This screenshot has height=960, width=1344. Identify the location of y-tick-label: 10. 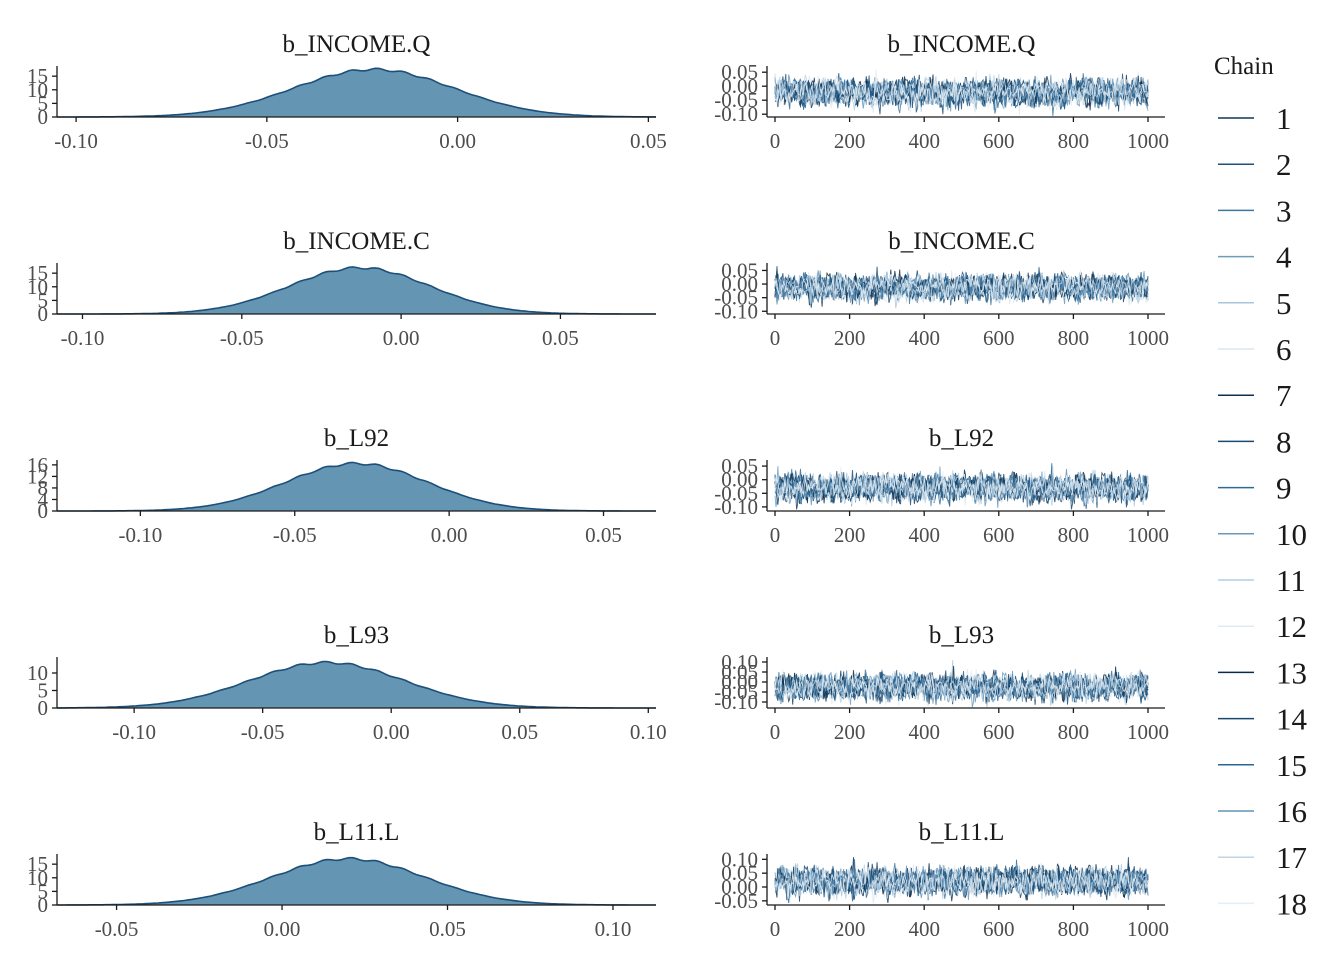
(37, 673).